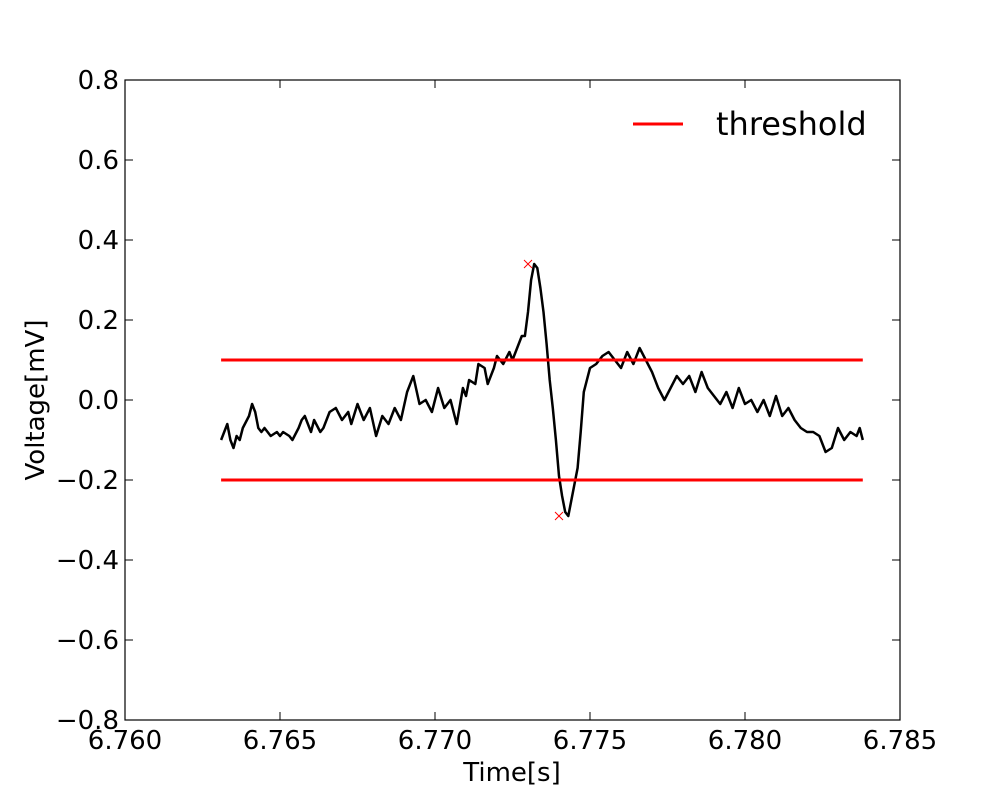 The width and height of the screenshot is (1000, 800). Describe the element at coordinates (280, 741) in the screenshot. I see `x-tick-label: 6.765` at that location.